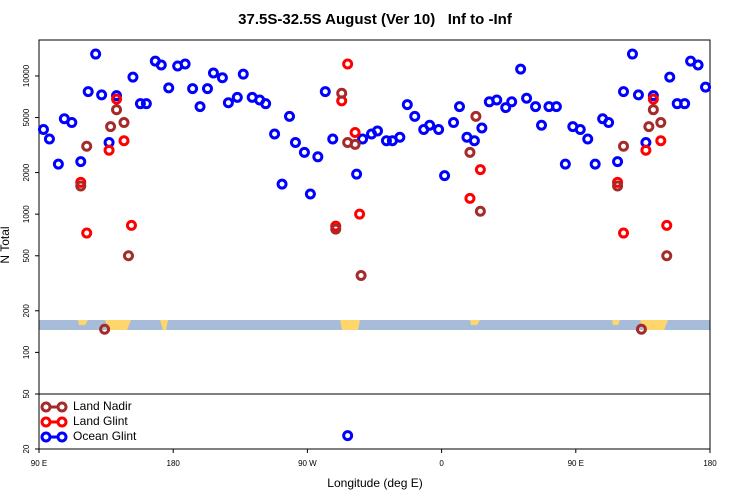  What do you see at coordinates (39, 463) in the screenshot?
I see `x-tick-label: 90 E` at bounding box center [39, 463].